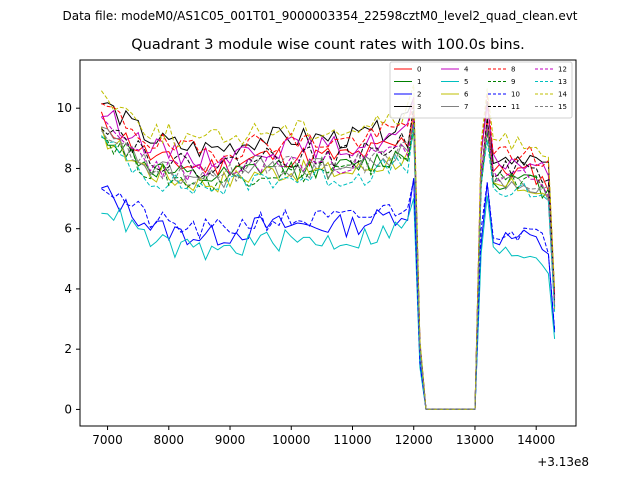 The image size is (640, 480). Describe the element at coordinates (414, 440) in the screenshot. I see `x-tick-label: 12000` at that location.